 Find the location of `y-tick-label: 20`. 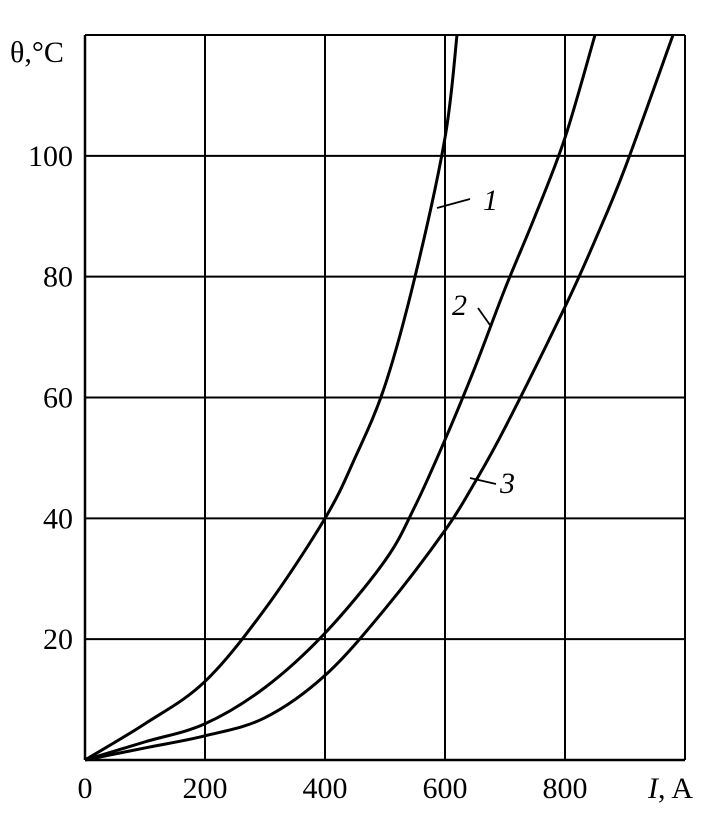

y-tick-label: 20 is located at coordinates (58, 639).